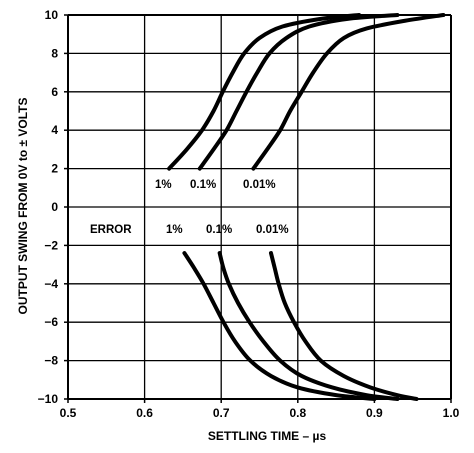 This screenshot has width=474, height=453. What do you see at coordinates (348, 92) in the screenshot?
I see `series-line-pos-0.01` at bounding box center [348, 92].